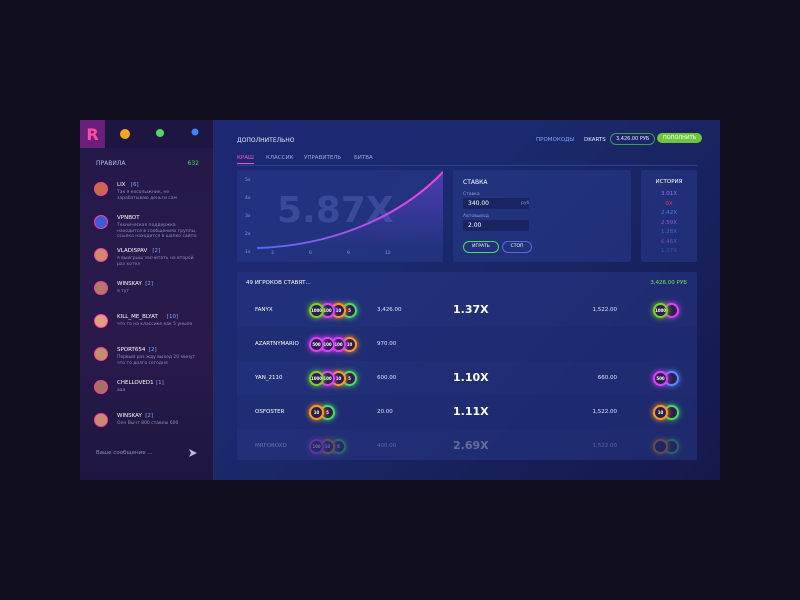 The width and height of the screenshot is (800, 600). Describe the element at coordinates (248, 216) in the screenshot. I see `graph-y-label: 3x` at that location.